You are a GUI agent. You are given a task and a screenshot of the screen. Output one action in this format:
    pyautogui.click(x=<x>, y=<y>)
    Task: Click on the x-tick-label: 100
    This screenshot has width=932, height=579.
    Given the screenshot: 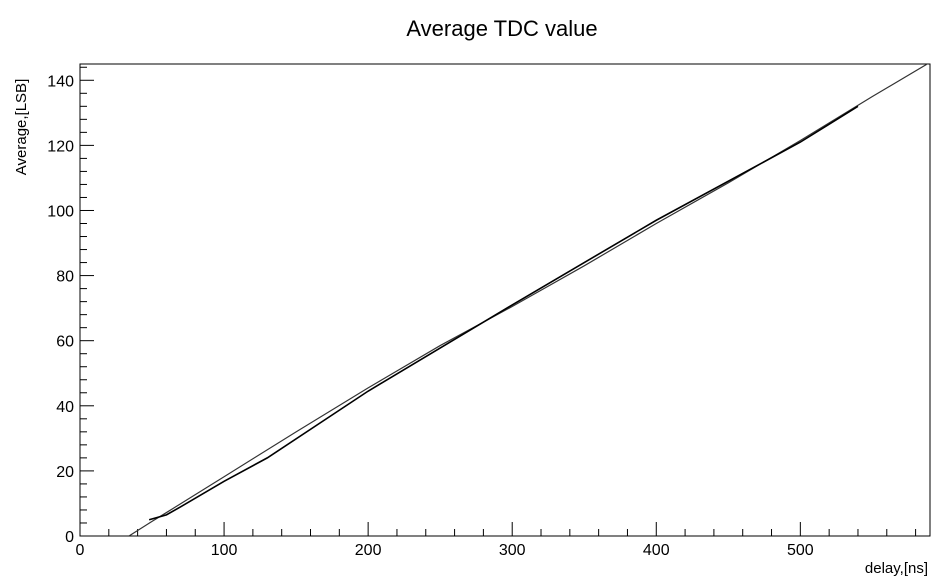 What is the action you would take?
    pyautogui.click(x=224, y=550)
    